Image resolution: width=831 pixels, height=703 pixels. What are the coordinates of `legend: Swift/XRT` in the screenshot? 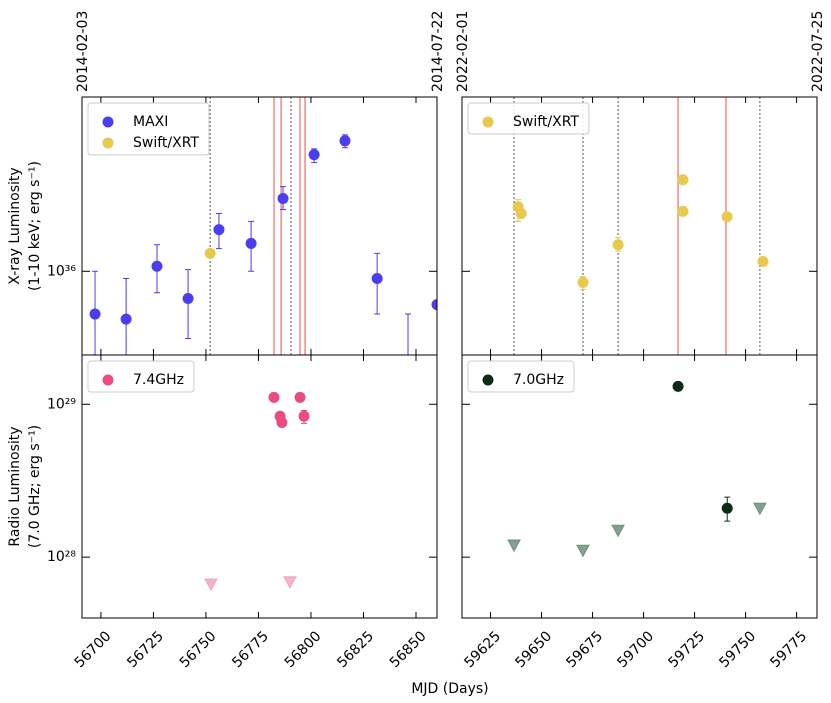 It's located at (528, 118).